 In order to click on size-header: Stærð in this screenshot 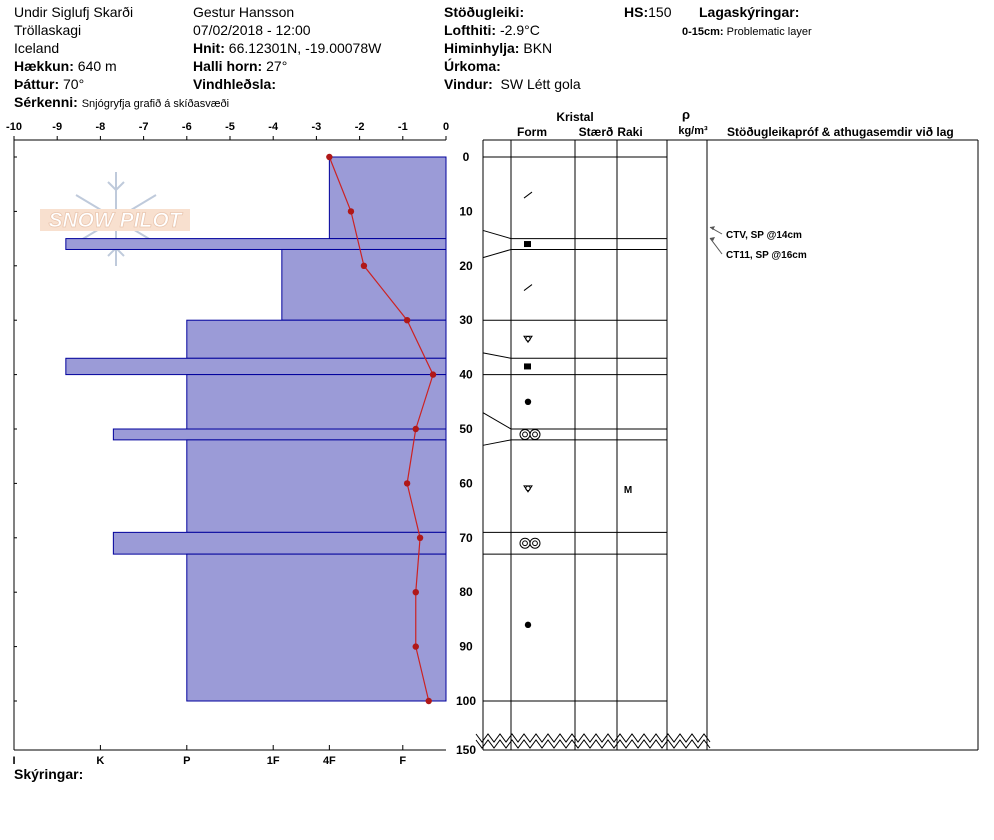, I will do `click(596, 132)`.